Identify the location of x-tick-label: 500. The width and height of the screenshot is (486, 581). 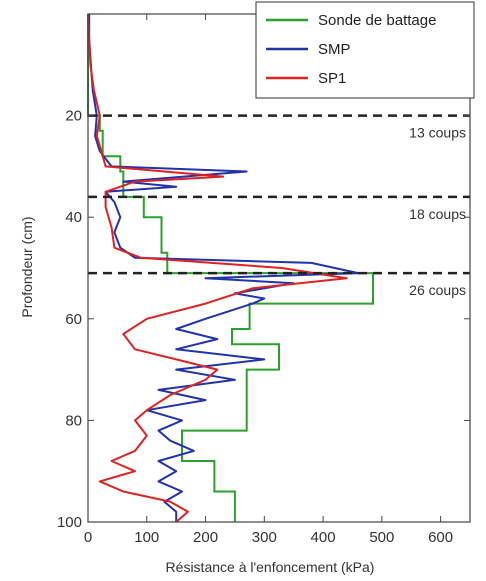
(381, 537).